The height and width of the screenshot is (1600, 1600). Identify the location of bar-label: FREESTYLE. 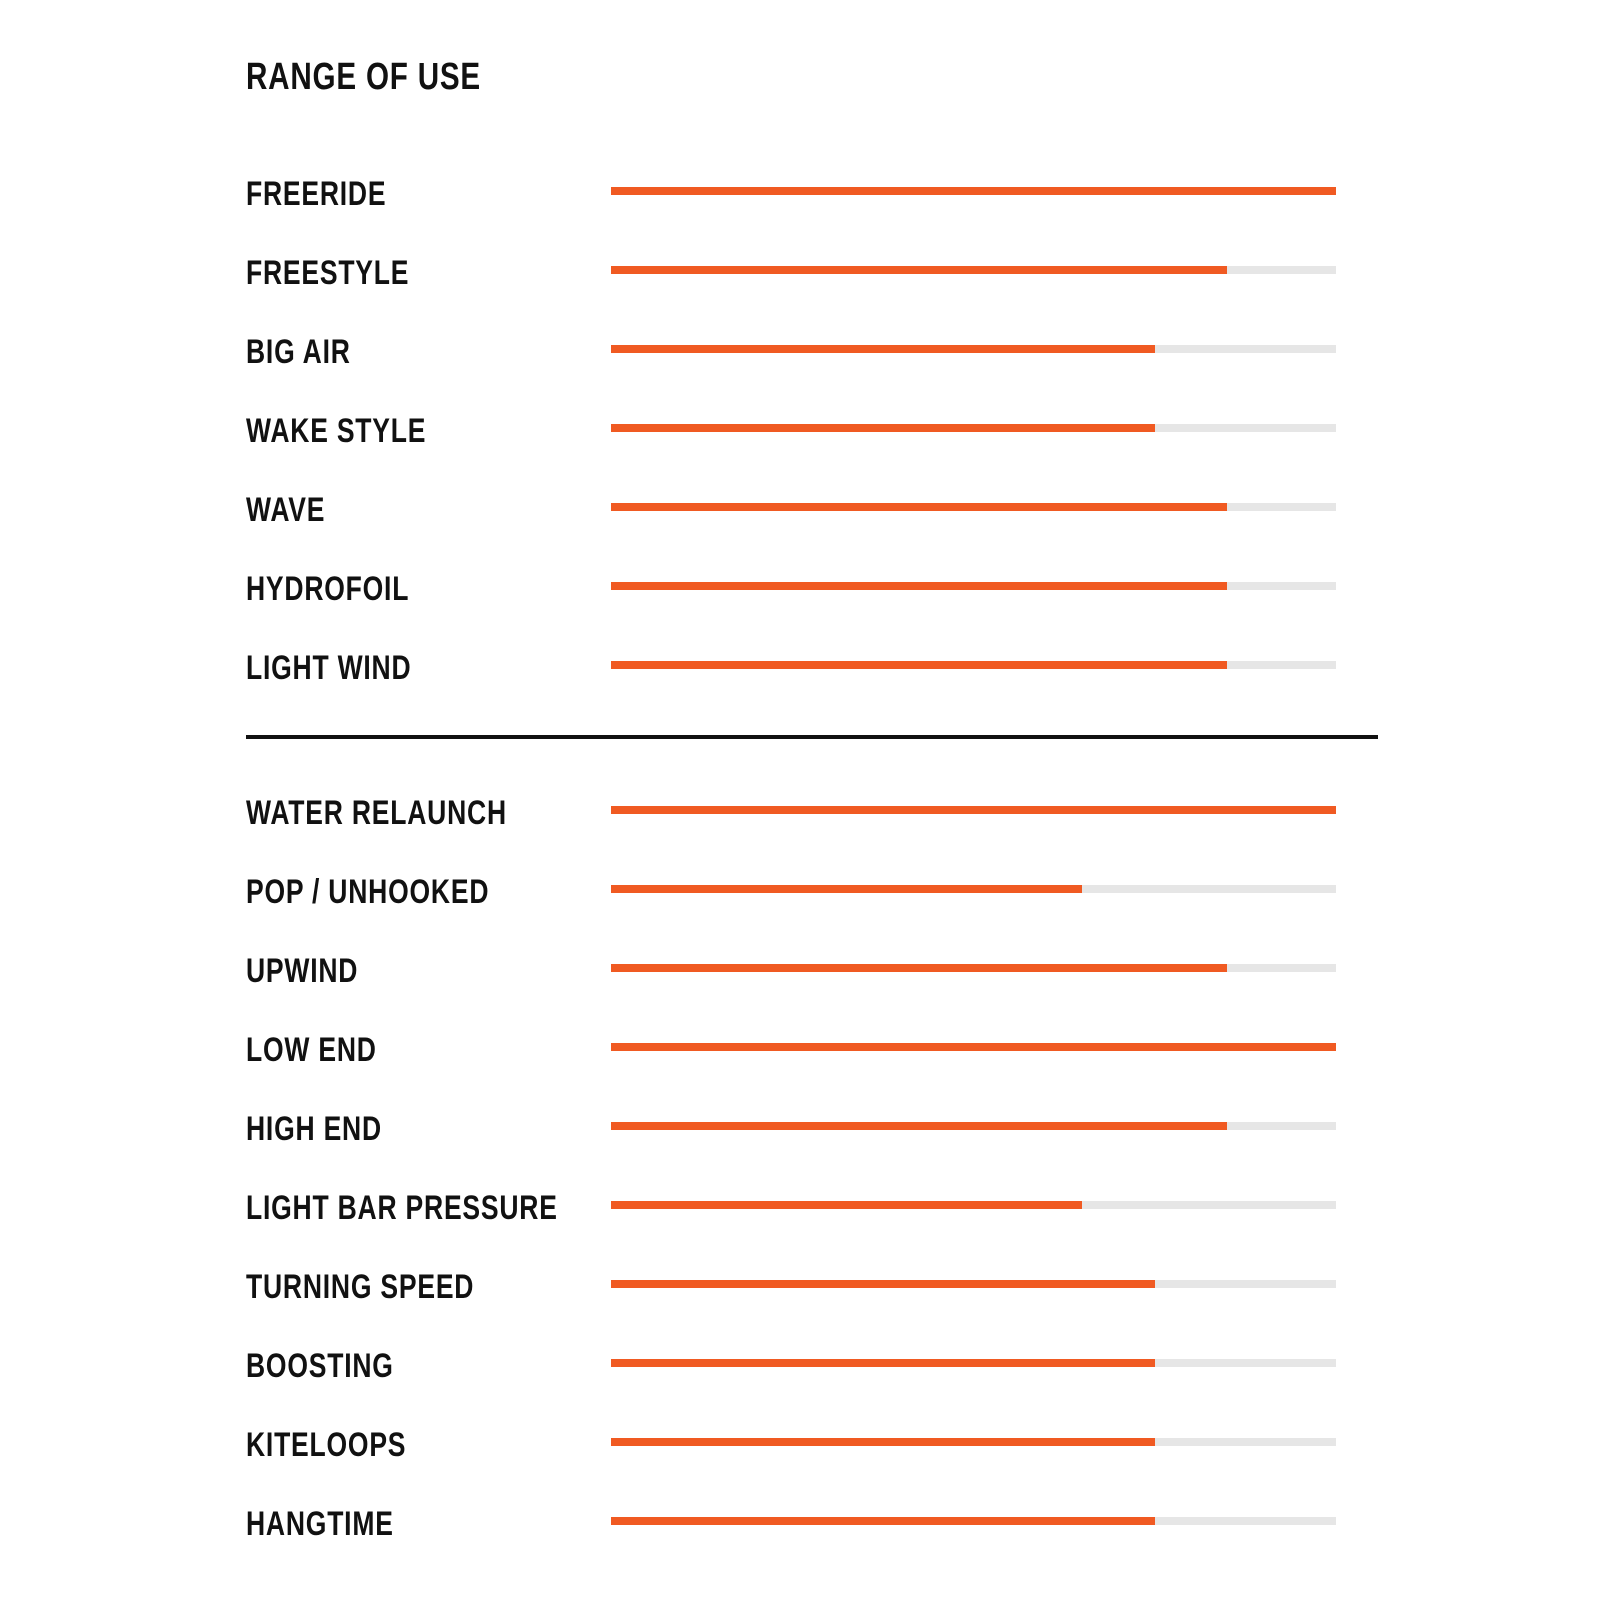
(328, 273).